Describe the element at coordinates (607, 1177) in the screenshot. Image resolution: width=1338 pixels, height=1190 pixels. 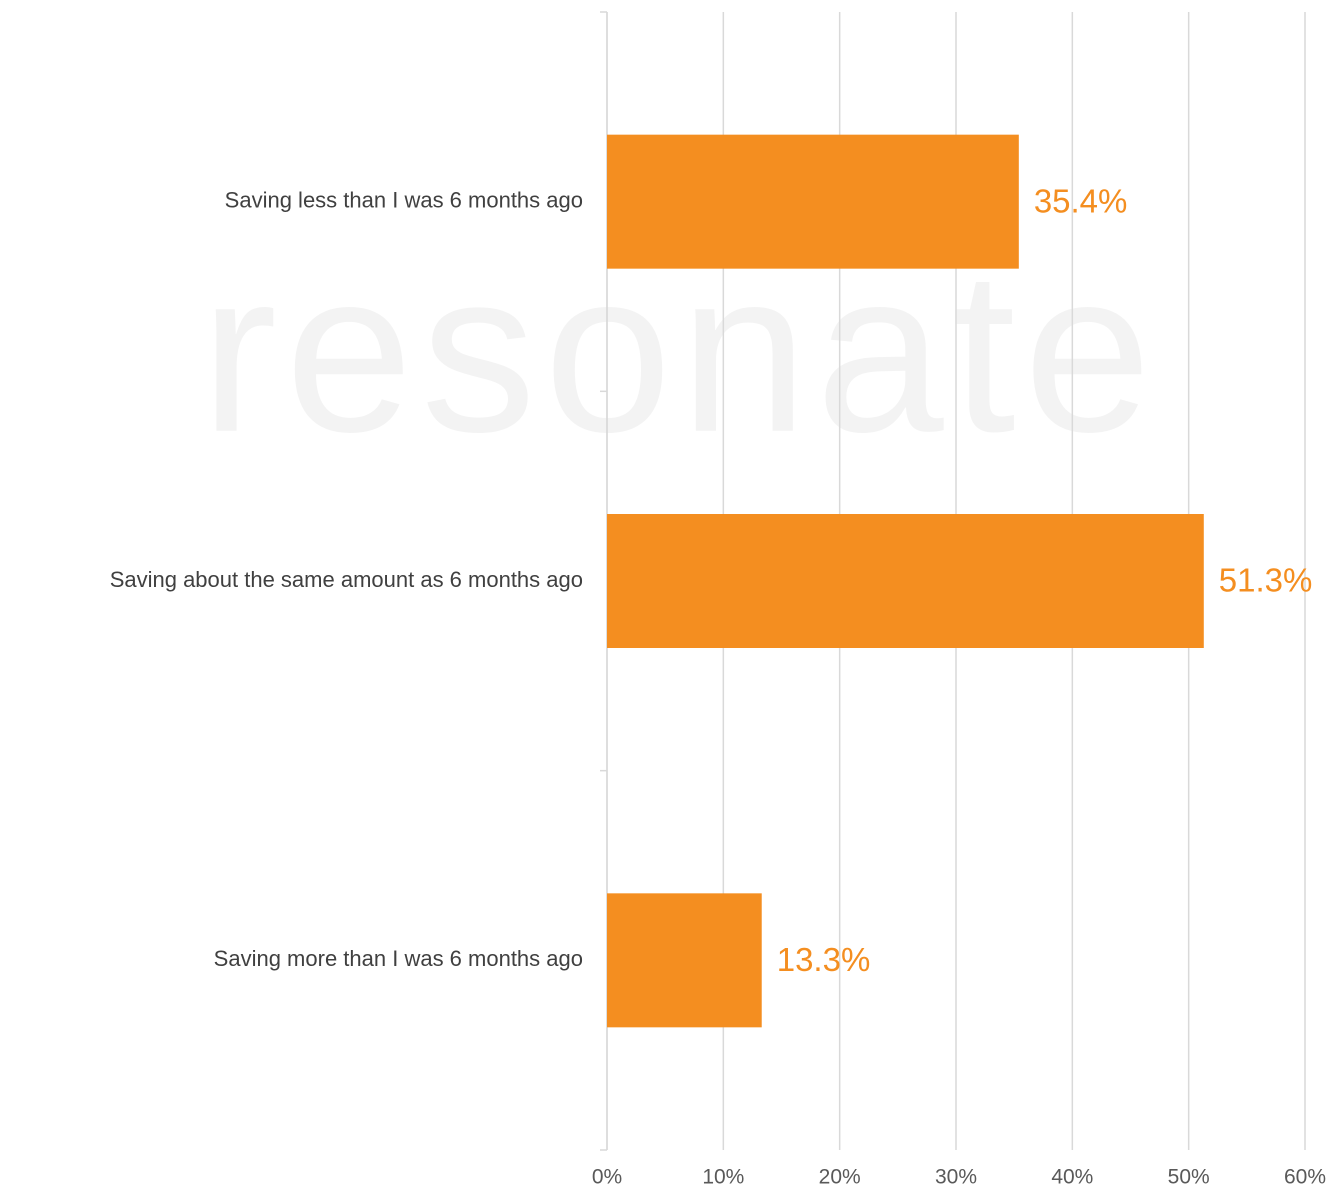
I see `x-tick-label: 0%` at that location.